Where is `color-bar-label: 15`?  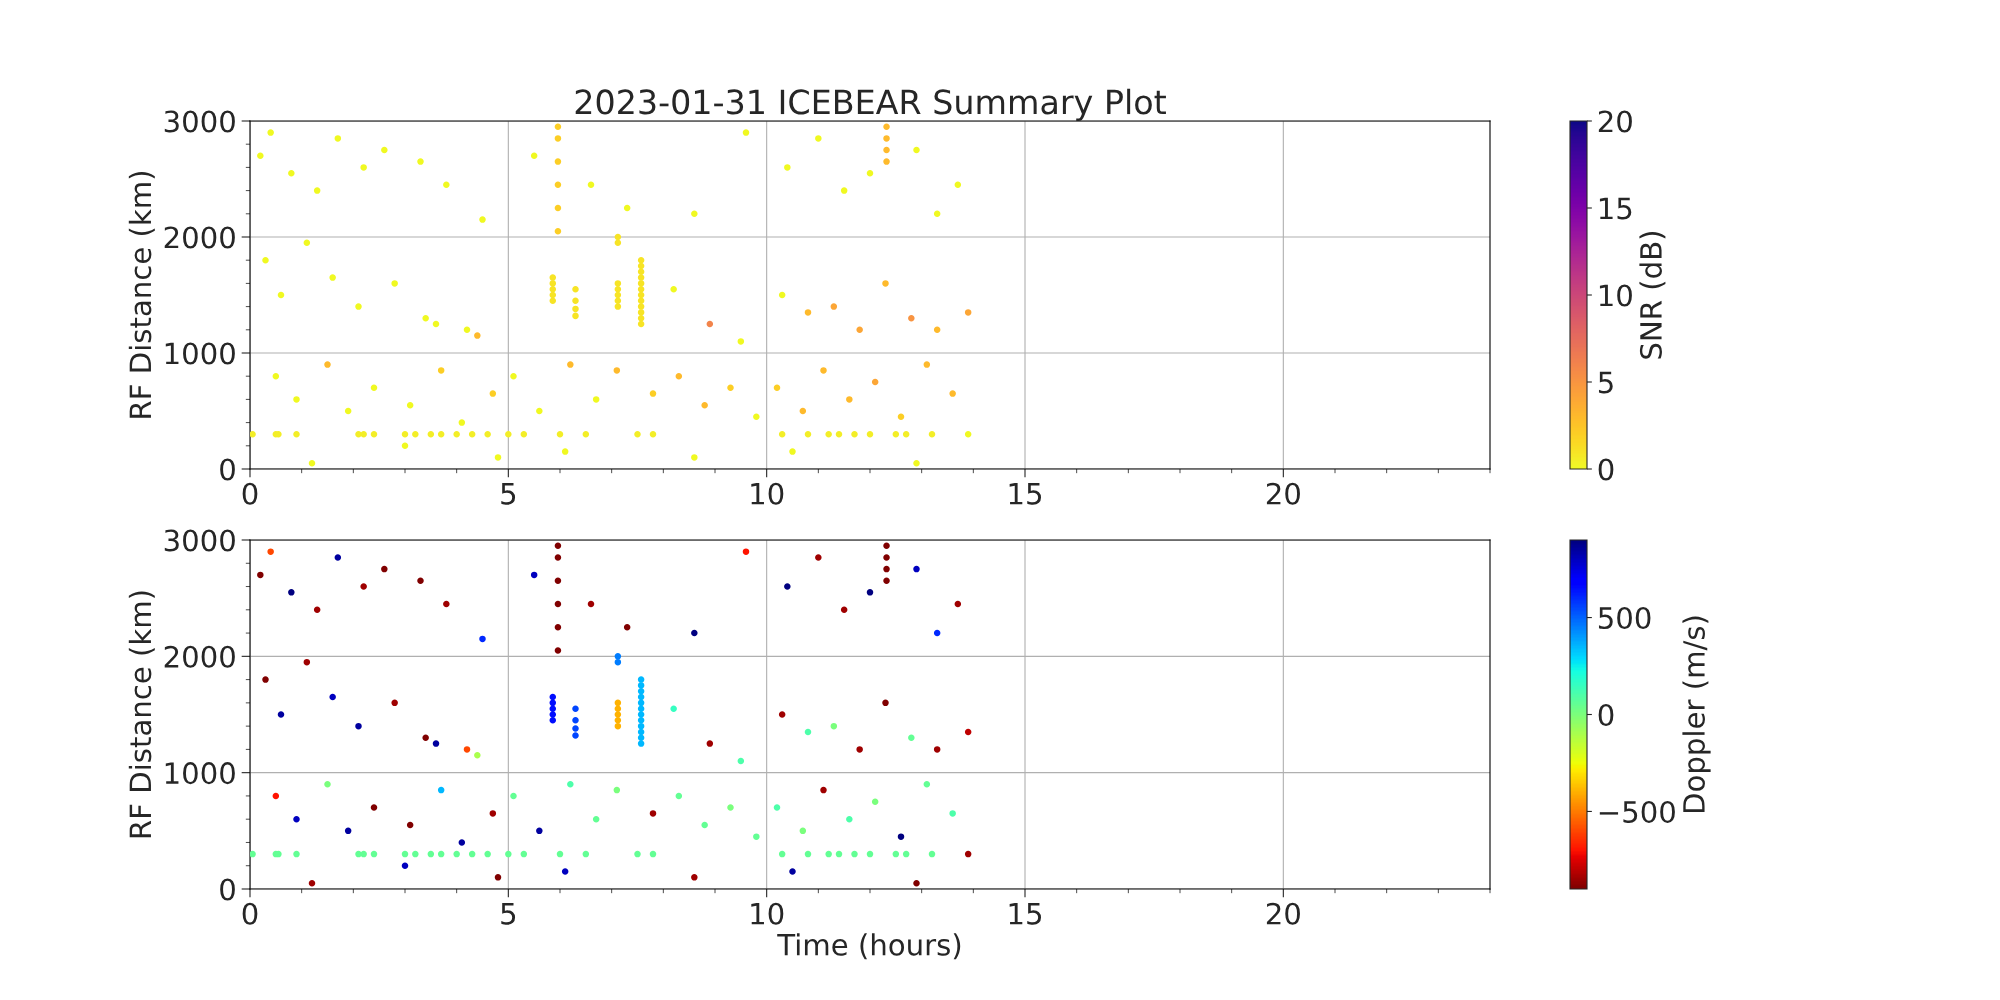
color-bar-label: 15 is located at coordinates (1615, 208).